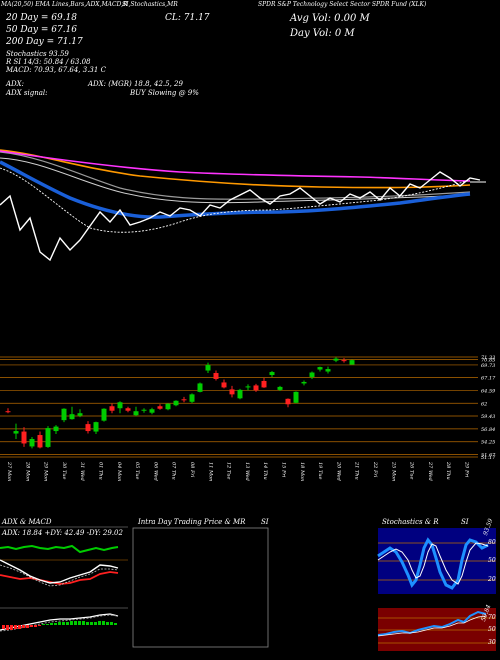 This screenshot has height=660, width=500. I want to click on date-axis-label-3: 30 Tue, so click(64, 471).